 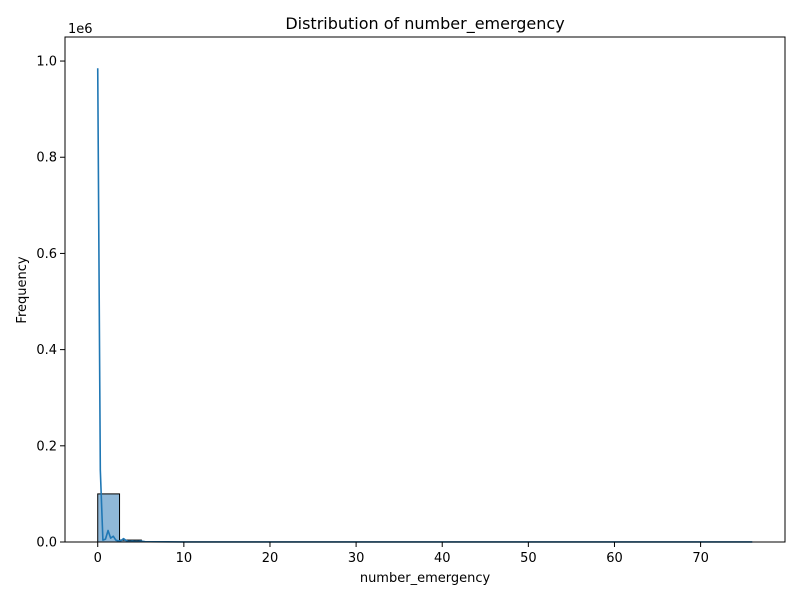 What do you see at coordinates (98, 558) in the screenshot?
I see `x-tick-label: 0` at bounding box center [98, 558].